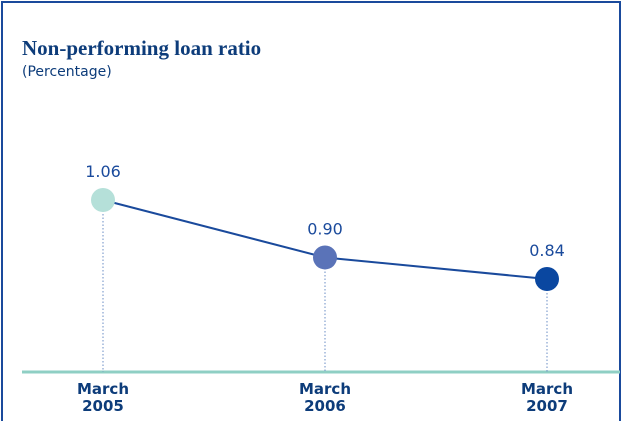 This screenshot has width=622, height=421. What do you see at coordinates (103, 171) in the screenshot?
I see `value-label: 1.06` at bounding box center [103, 171].